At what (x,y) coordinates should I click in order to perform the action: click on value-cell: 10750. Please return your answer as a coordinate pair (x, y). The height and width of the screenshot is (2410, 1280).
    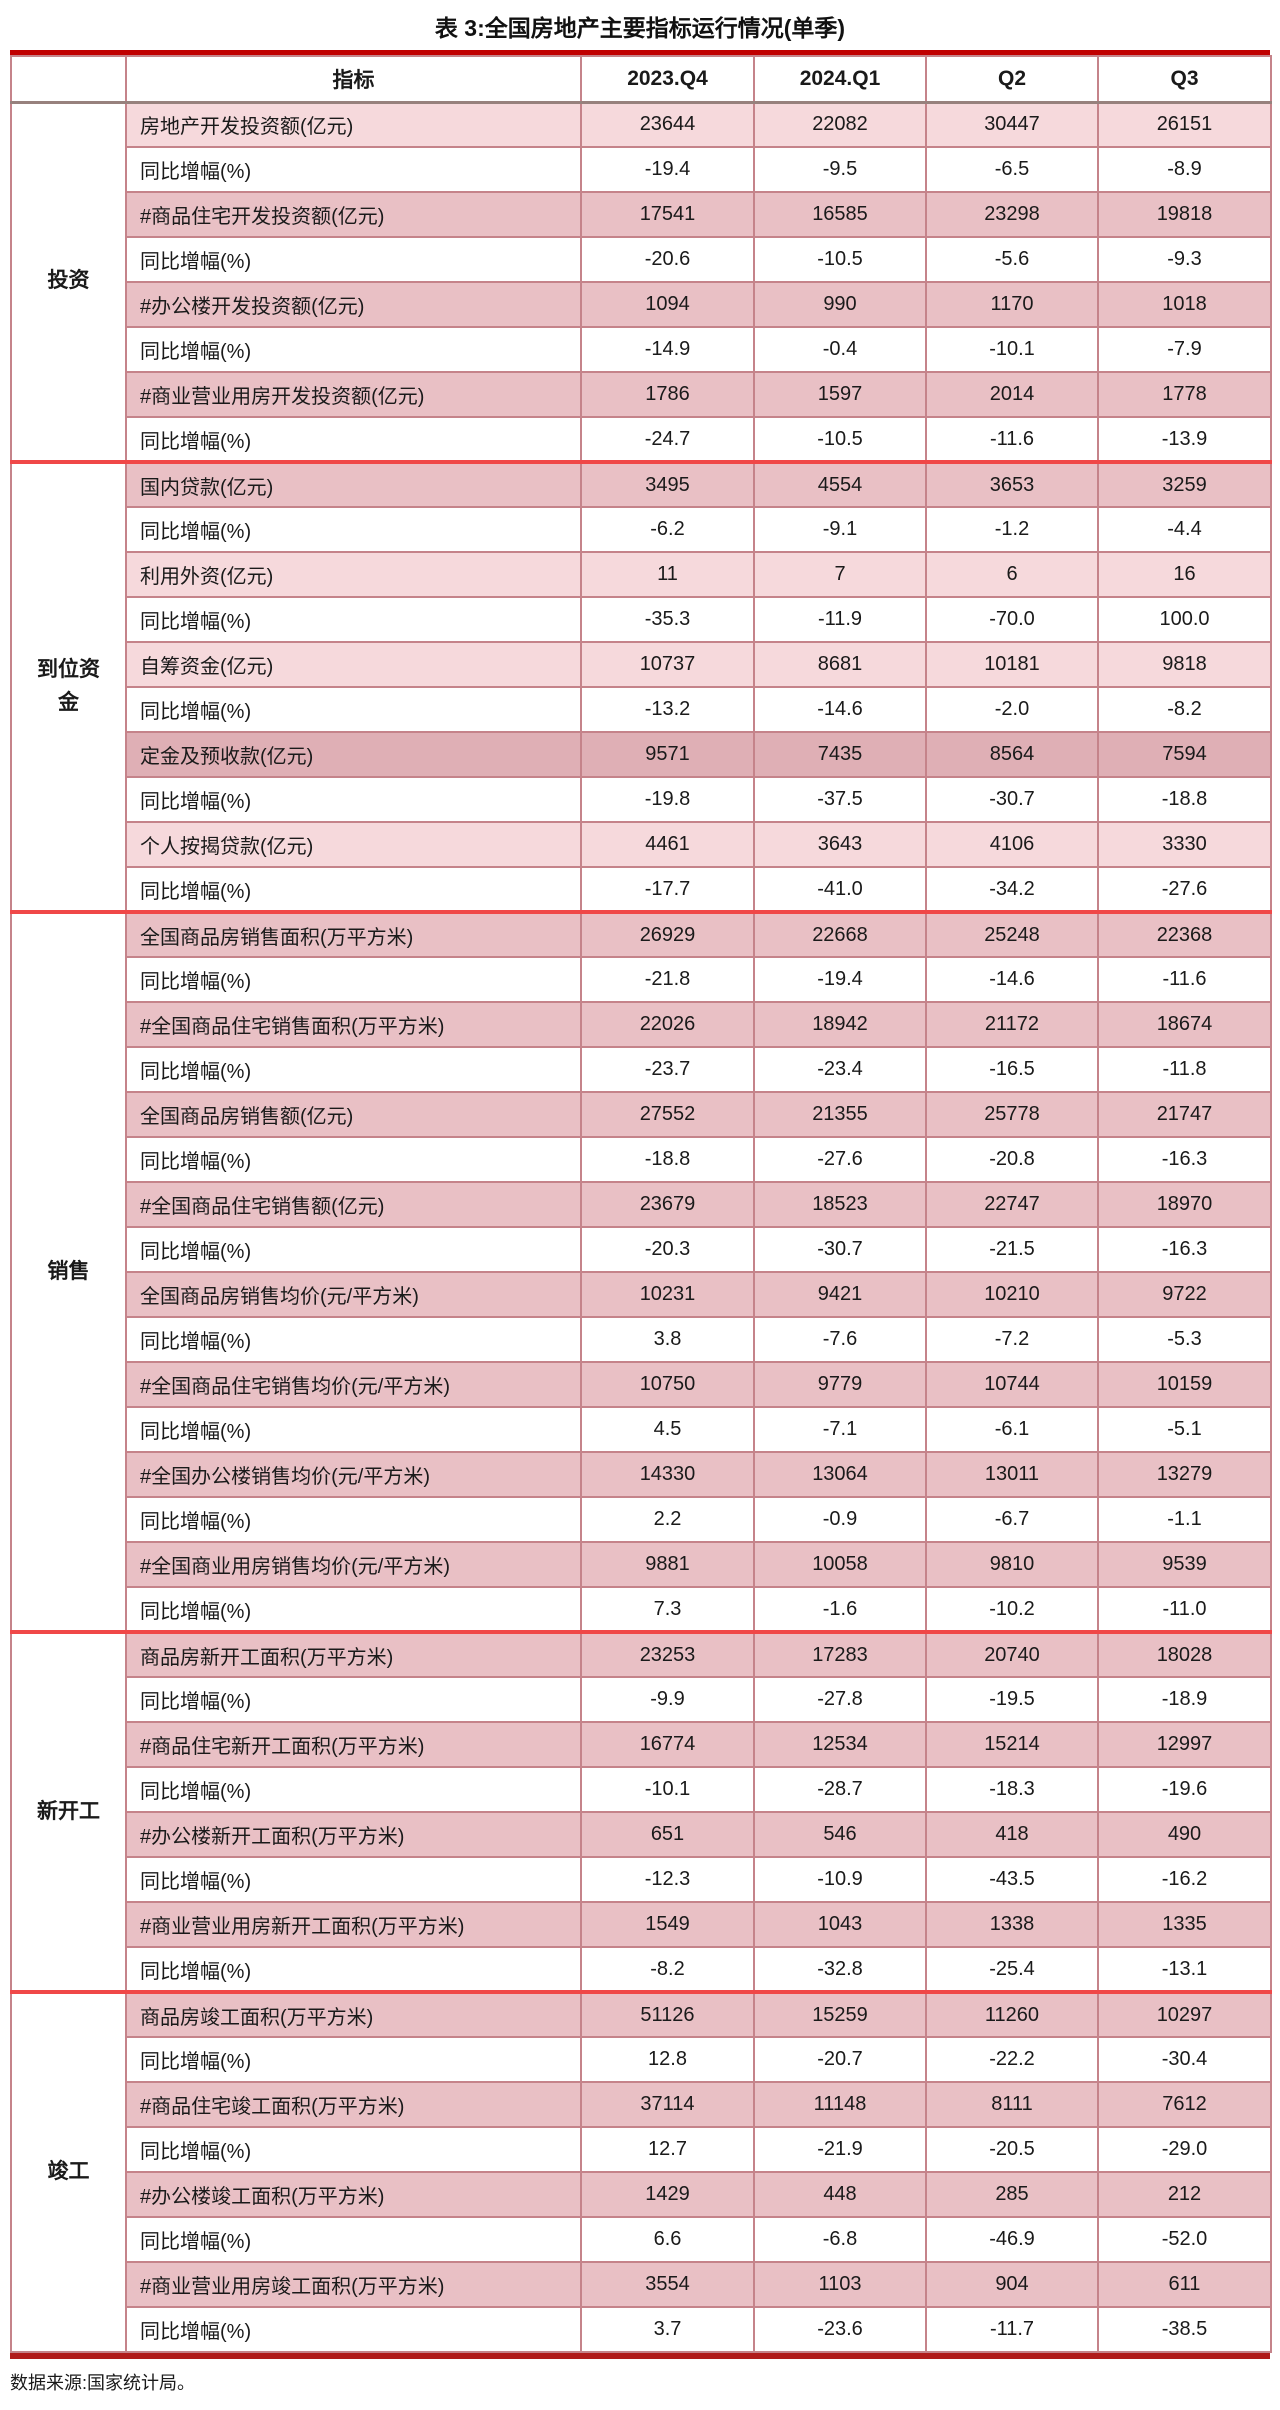
    Looking at the image, I should click on (667, 1384).